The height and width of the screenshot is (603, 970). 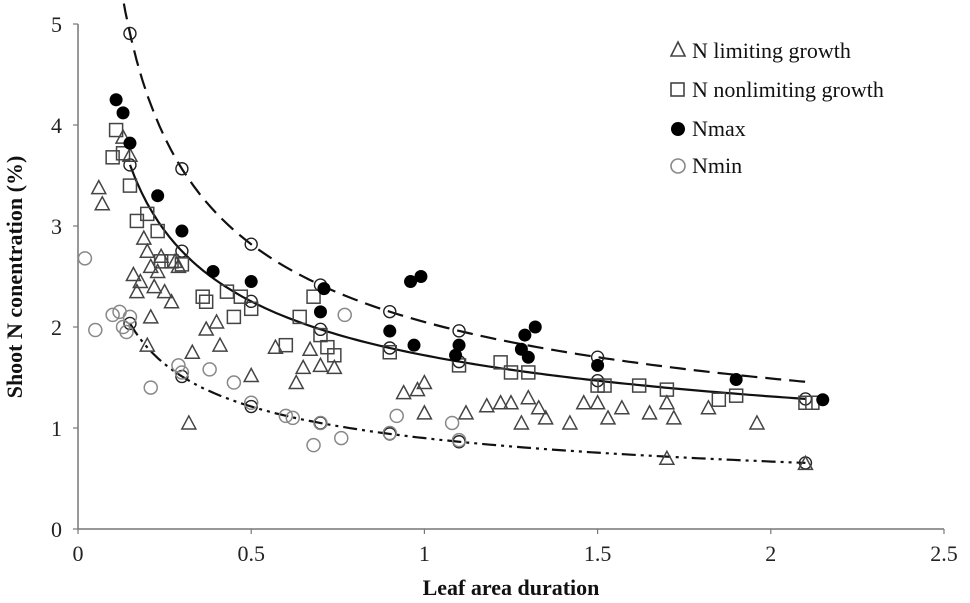 I want to click on legend-item-nmax: Nmax, so click(x=708, y=128).